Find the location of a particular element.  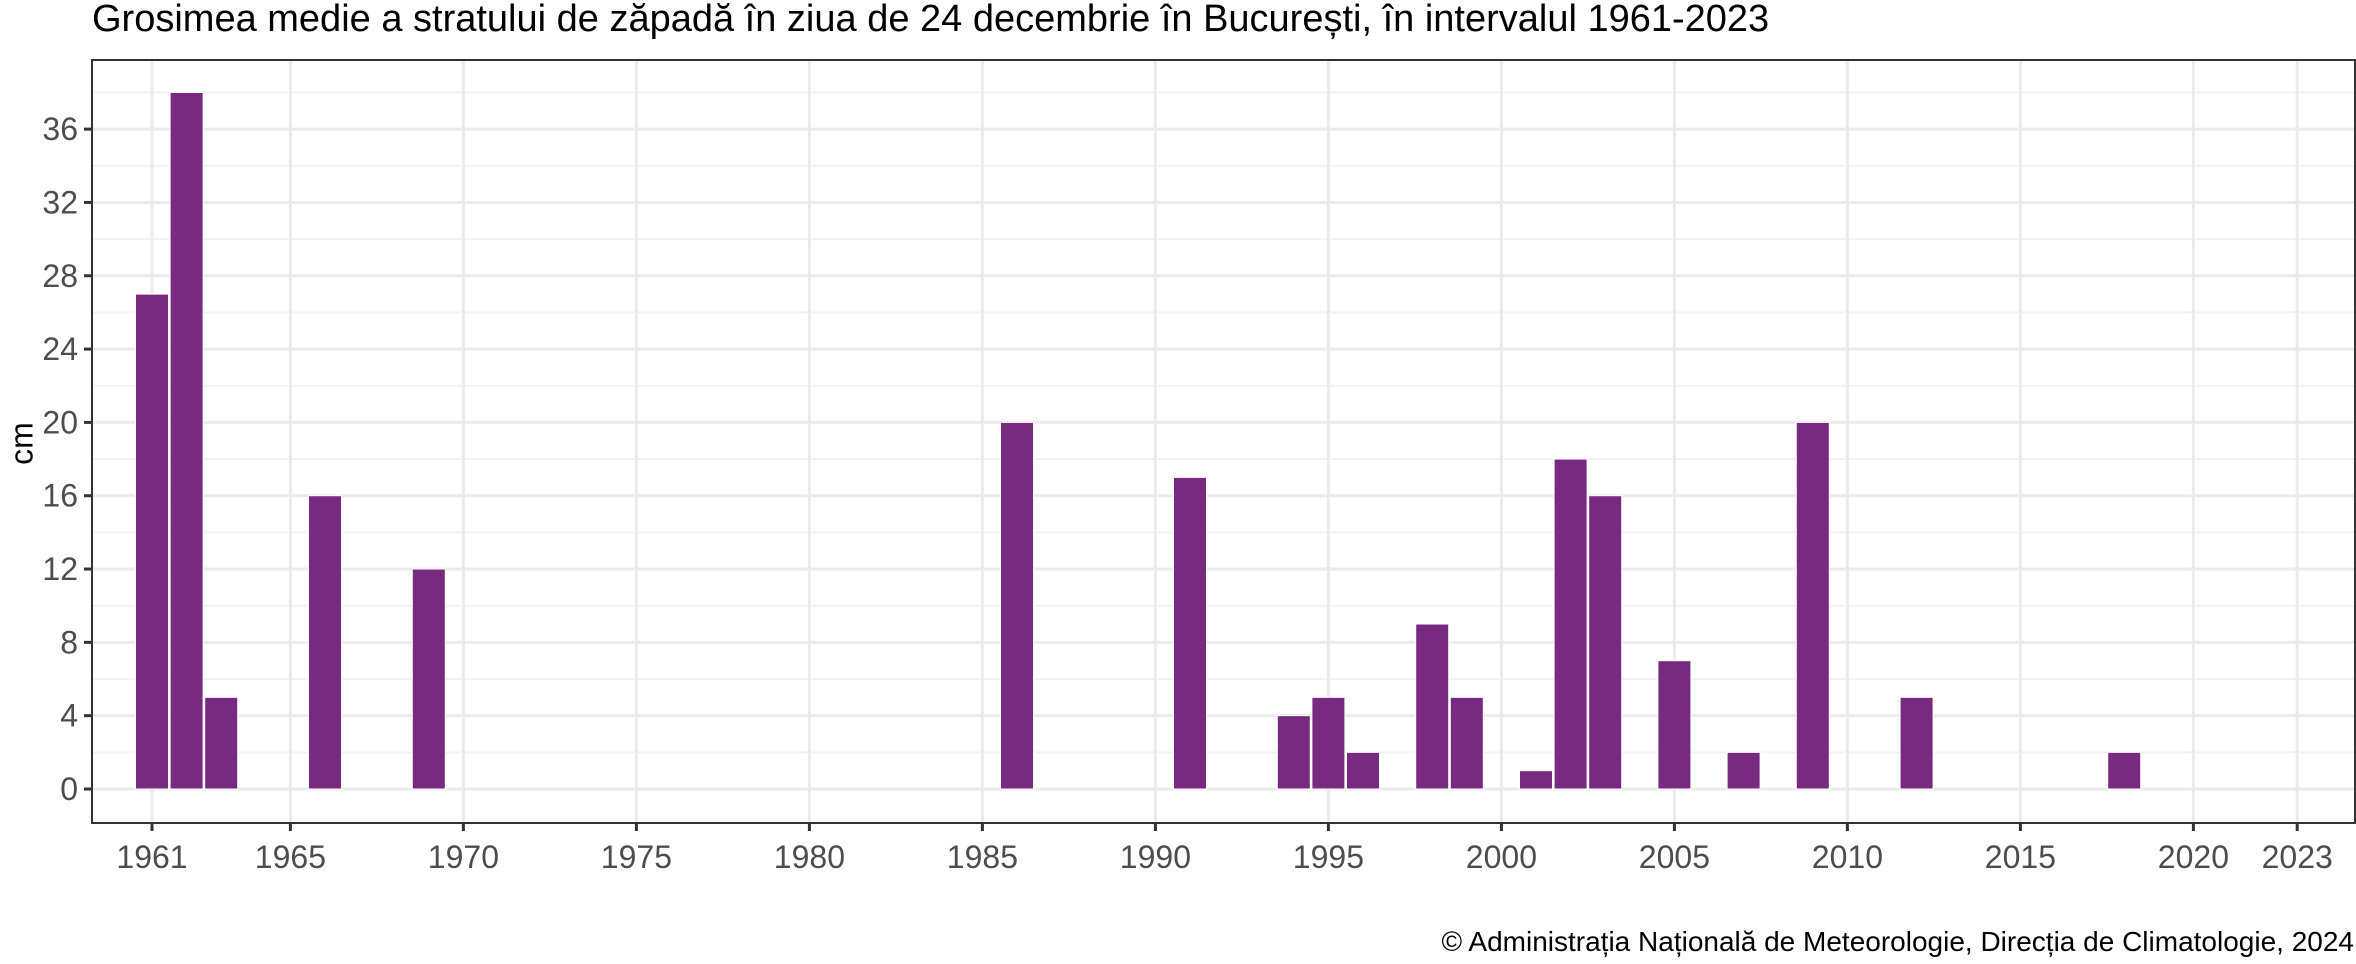

bar-2003 is located at coordinates (1605, 642).